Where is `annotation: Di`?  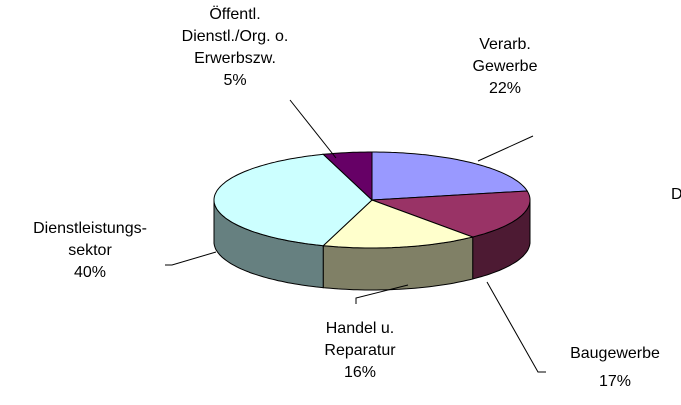
annotation: Di is located at coordinates (676, 194).